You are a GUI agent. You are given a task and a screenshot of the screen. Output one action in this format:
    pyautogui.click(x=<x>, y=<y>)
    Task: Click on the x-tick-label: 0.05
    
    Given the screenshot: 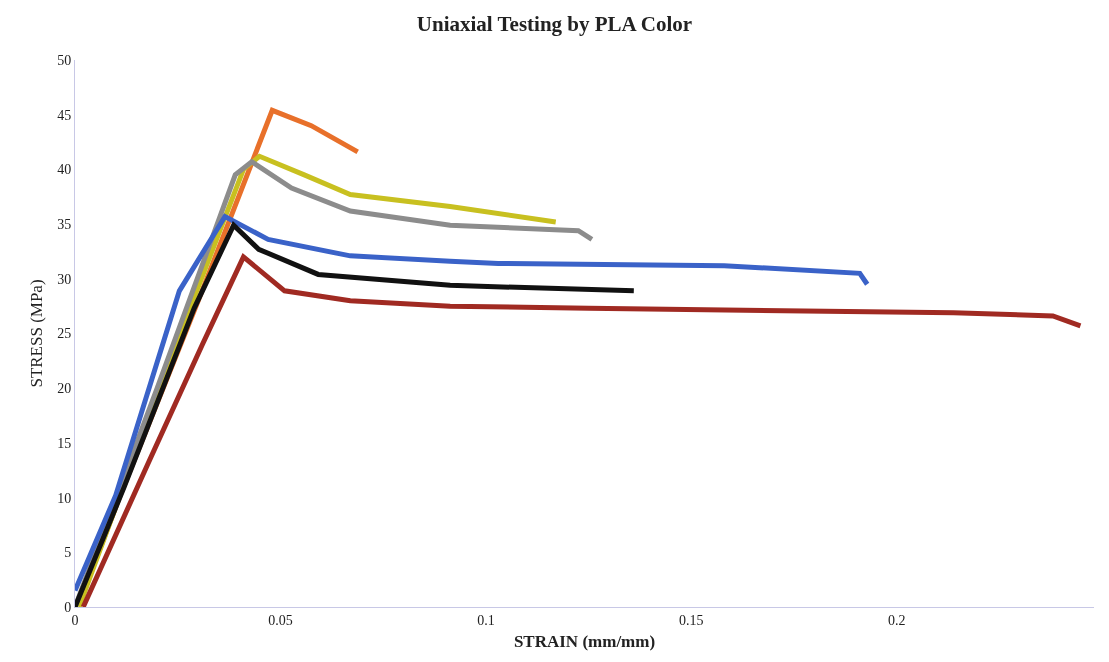 What is the action you would take?
    pyautogui.click(x=280, y=620)
    